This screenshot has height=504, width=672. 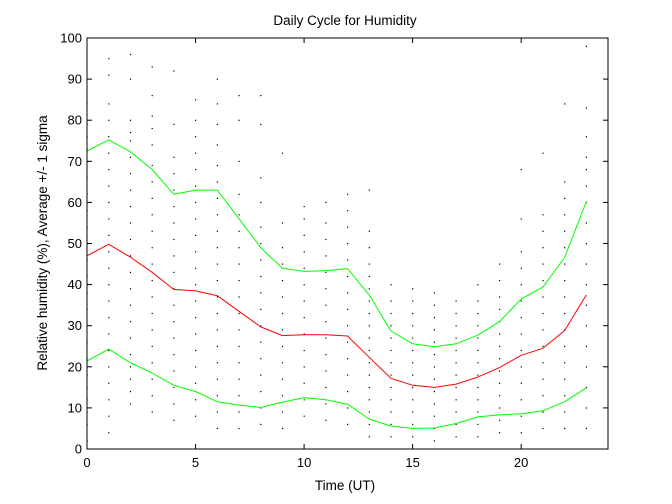 What do you see at coordinates (75, 243) in the screenshot?
I see `y-tick-label: 50` at bounding box center [75, 243].